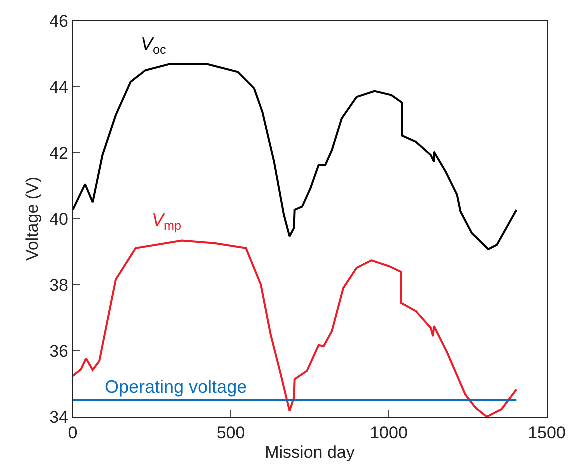 Image resolution: width=578 pixels, height=475 pixels. I want to click on x-tick-label: 500, so click(231, 433).